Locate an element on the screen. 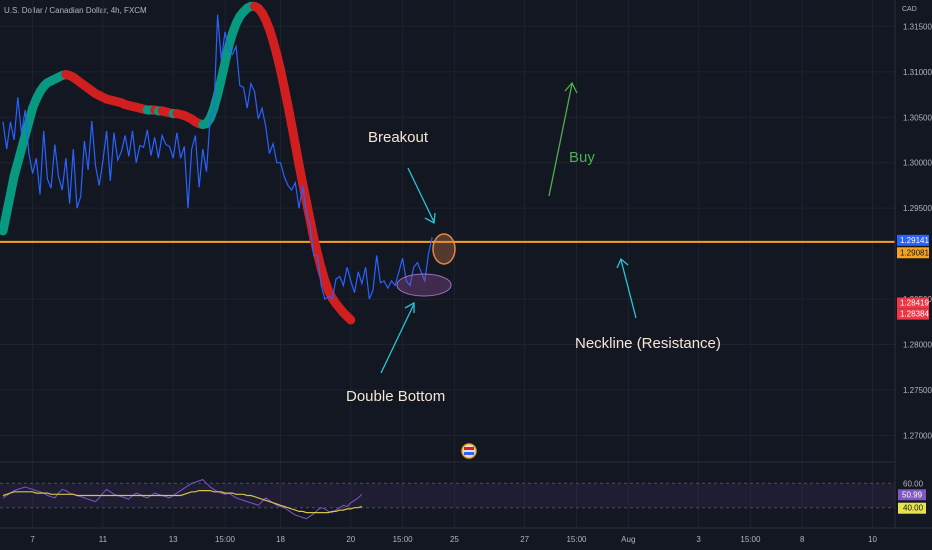  y-tick-label: 1.27000 is located at coordinates (917, 435).